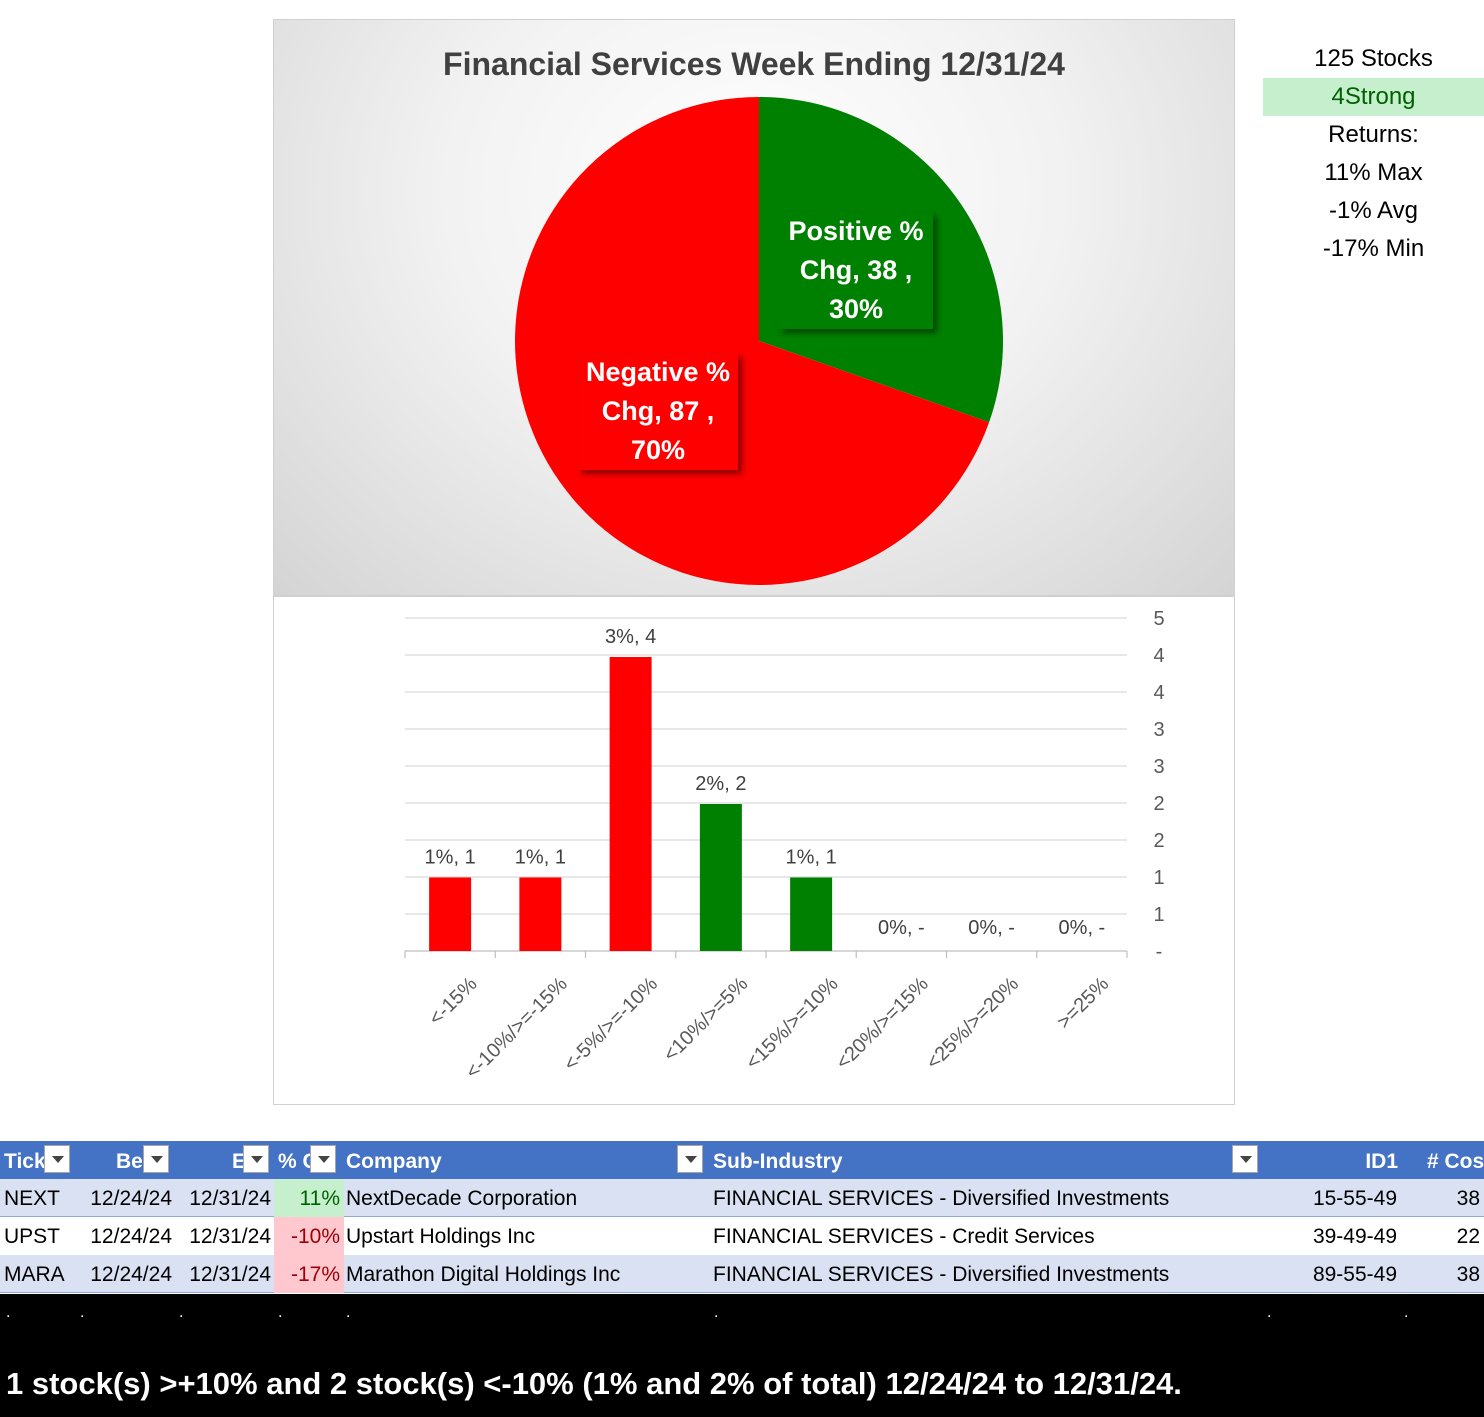 This screenshot has width=1484, height=1417. I want to click on cell-company: NextDecade Corporation, so click(462, 1198).